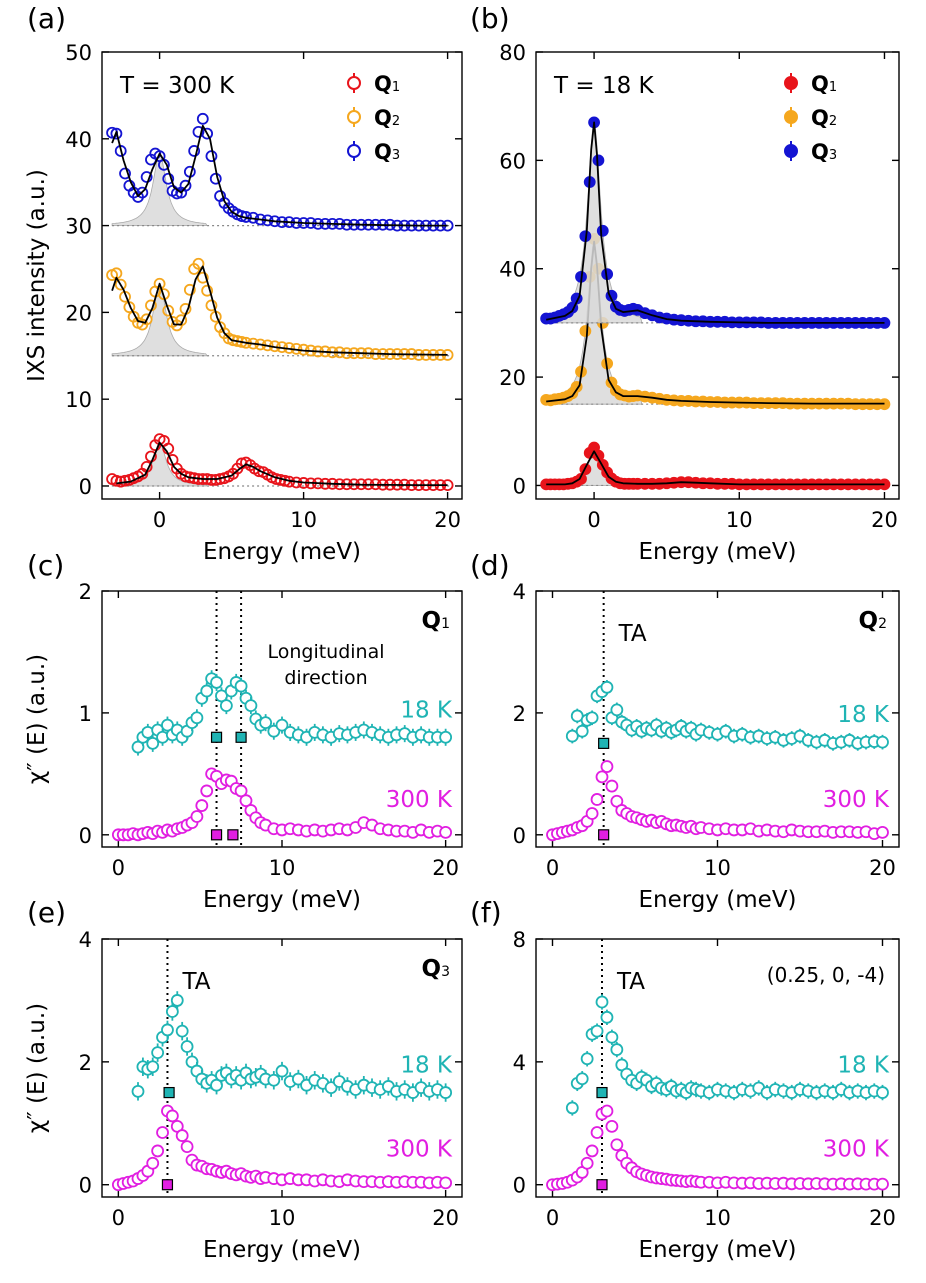  I want to click on panel-a-legend-label-Q1: Q1, so click(387, 84).